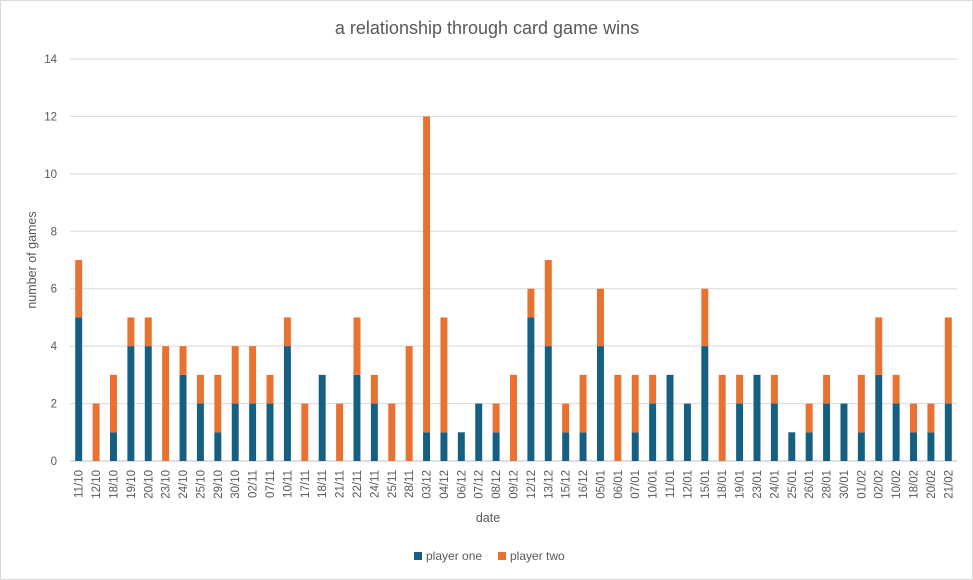  Describe the element at coordinates (880, 484) in the screenshot. I see `x-tick-label: 02/02` at that location.